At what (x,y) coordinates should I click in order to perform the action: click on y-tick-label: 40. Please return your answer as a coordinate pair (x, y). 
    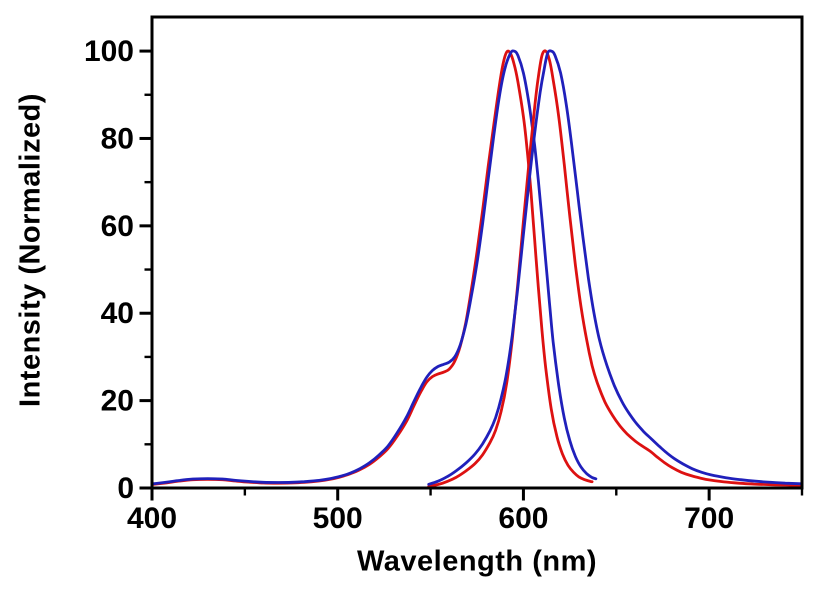
    Looking at the image, I should click on (117, 313).